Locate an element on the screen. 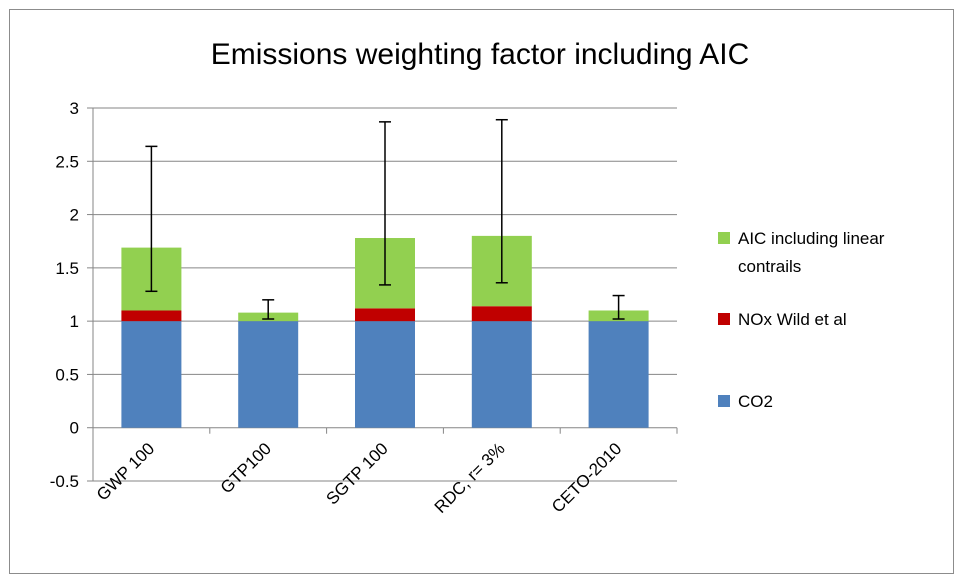  y-tick-label: 2.5 is located at coordinates (67, 161).